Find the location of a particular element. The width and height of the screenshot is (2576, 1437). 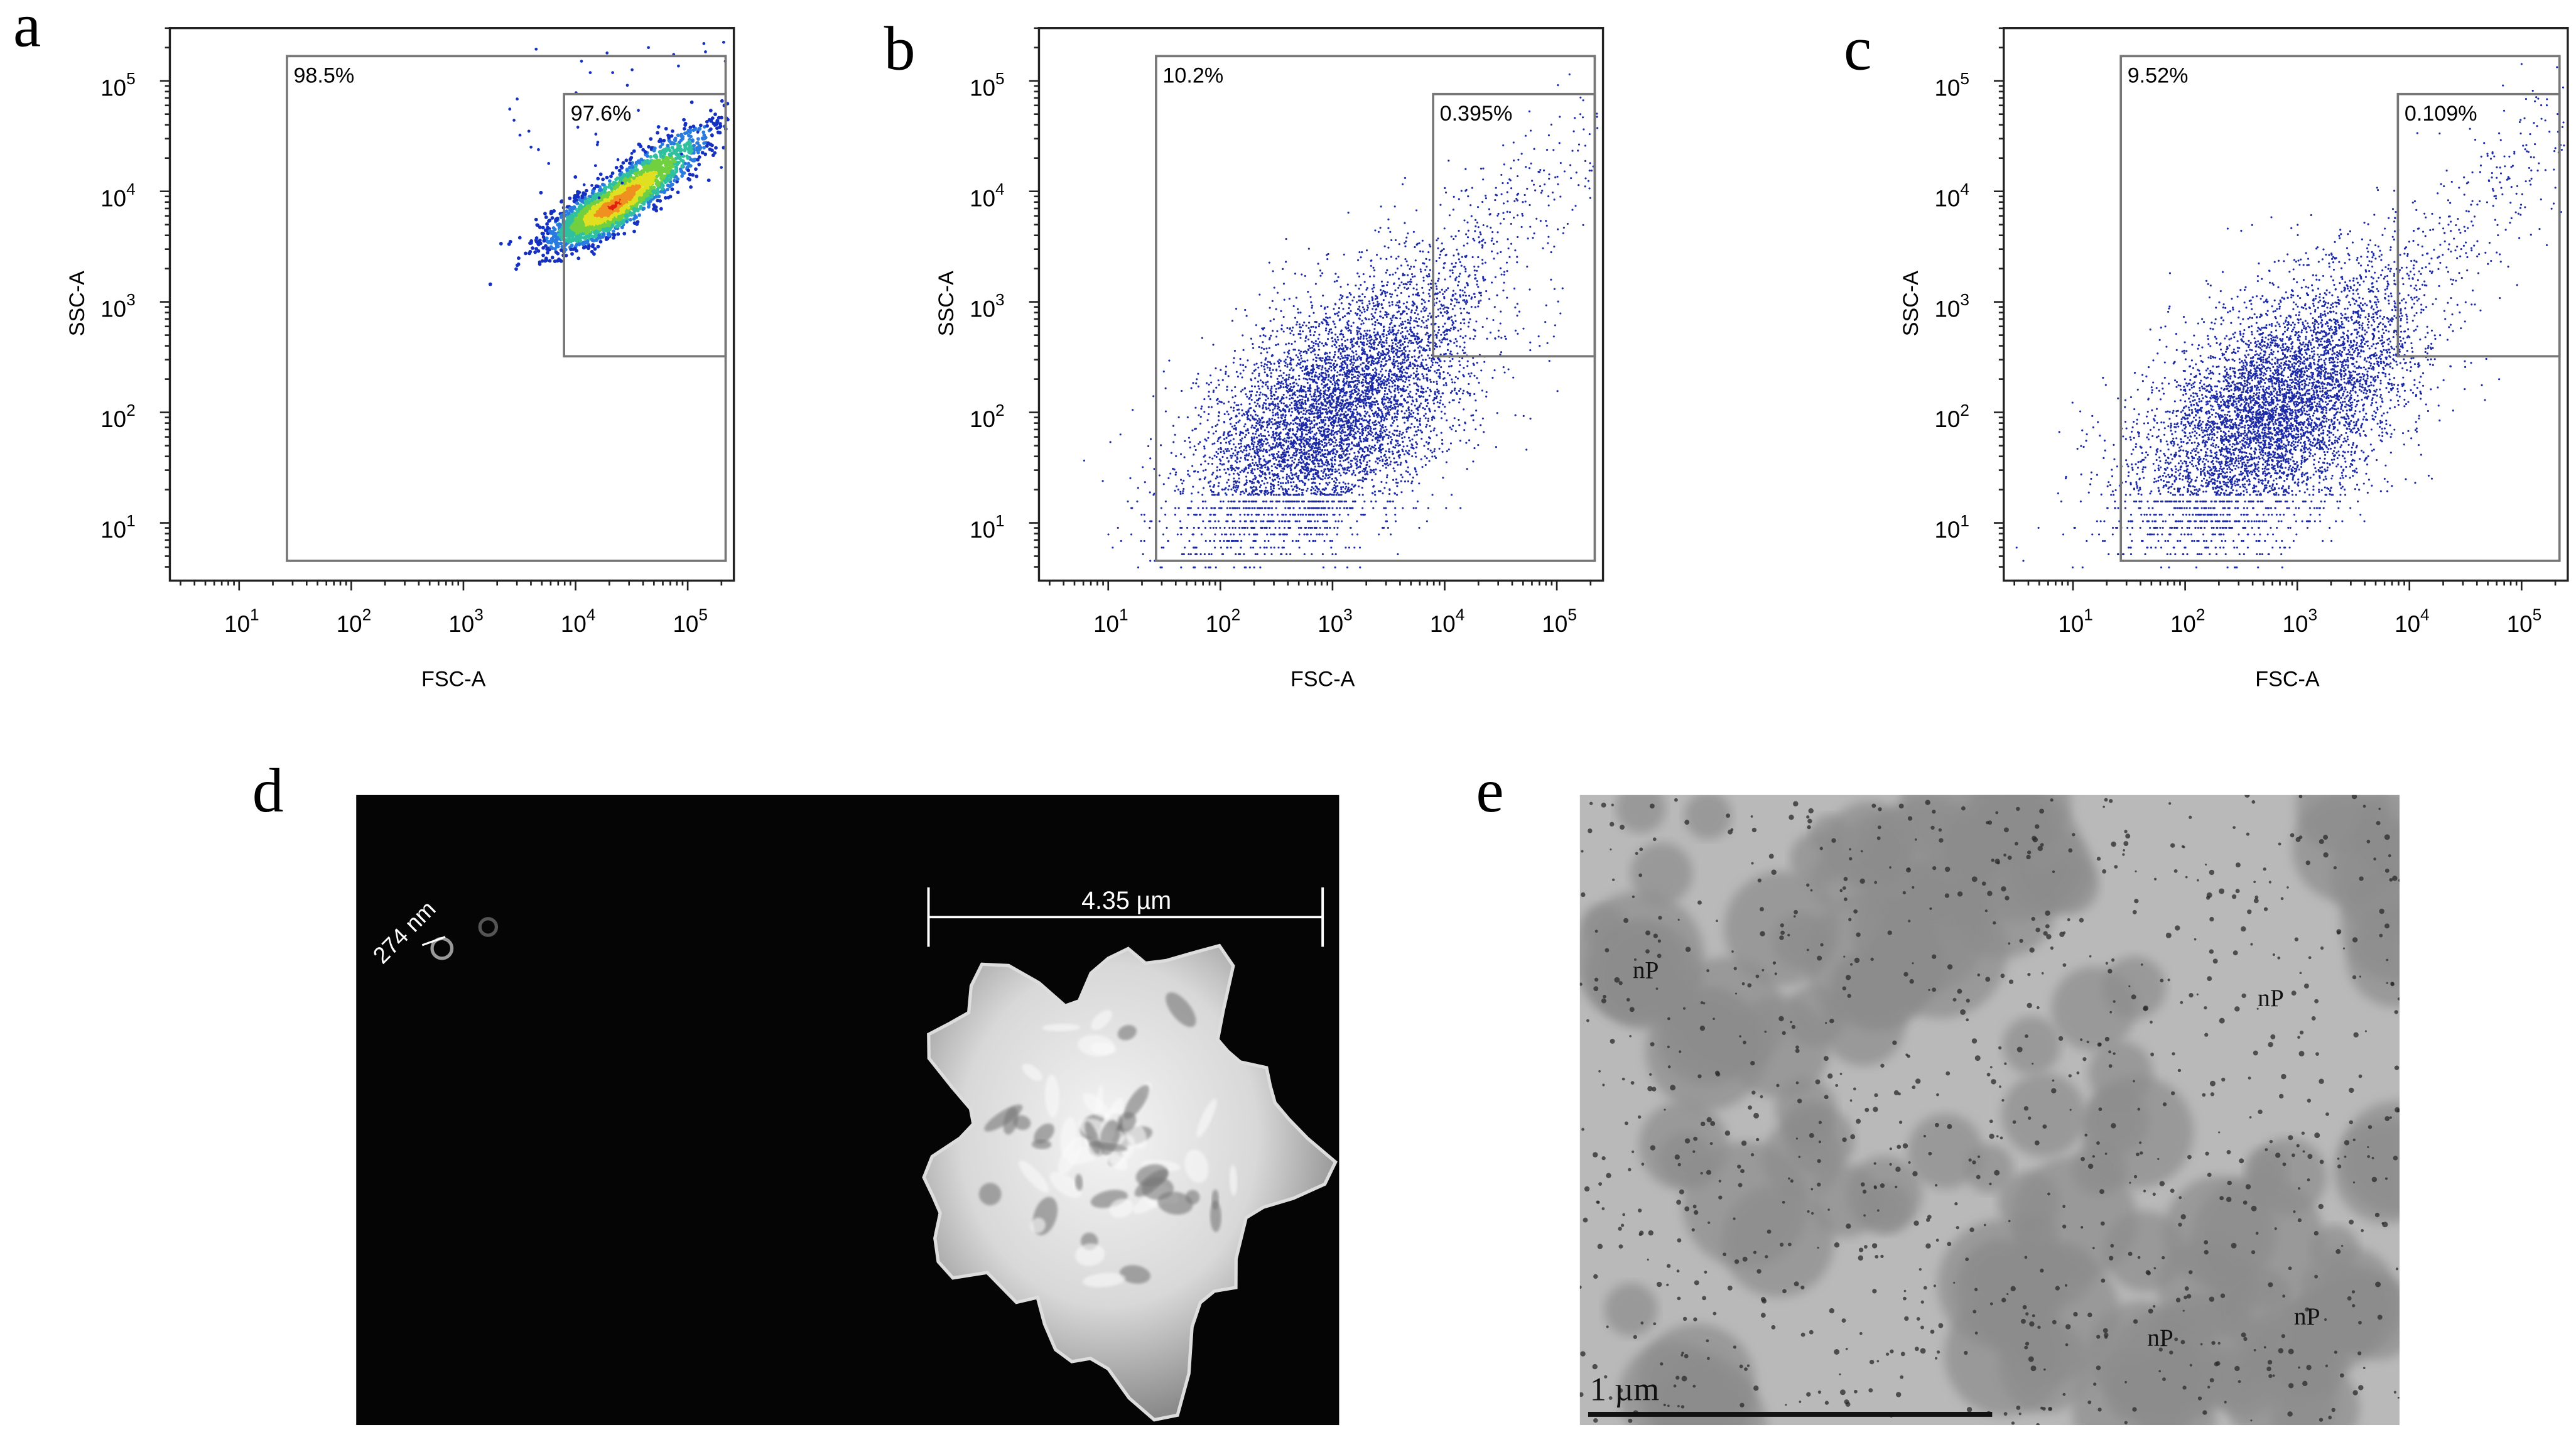

tick-exponent: 5 is located at coordinates (703, 614).